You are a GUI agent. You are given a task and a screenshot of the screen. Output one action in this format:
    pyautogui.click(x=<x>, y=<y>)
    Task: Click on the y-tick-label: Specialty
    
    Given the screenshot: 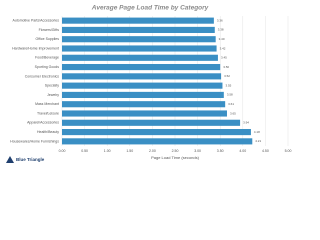 What is the action you would take?
    pyautogui.click(x=52, y=86)
    